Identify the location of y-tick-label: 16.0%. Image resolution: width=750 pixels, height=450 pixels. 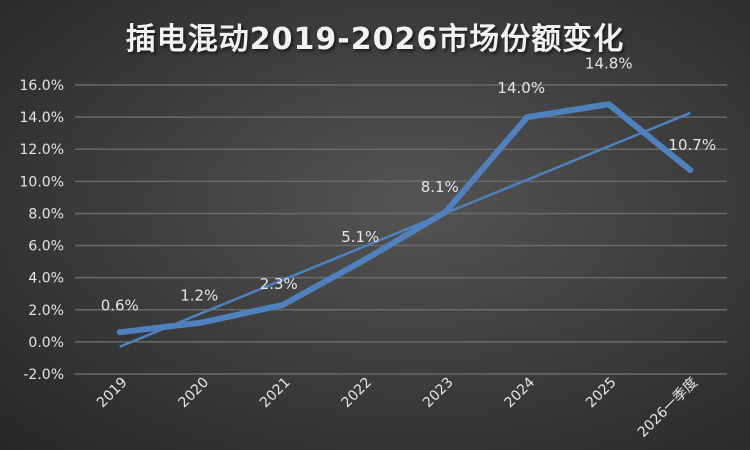
(42, 86).